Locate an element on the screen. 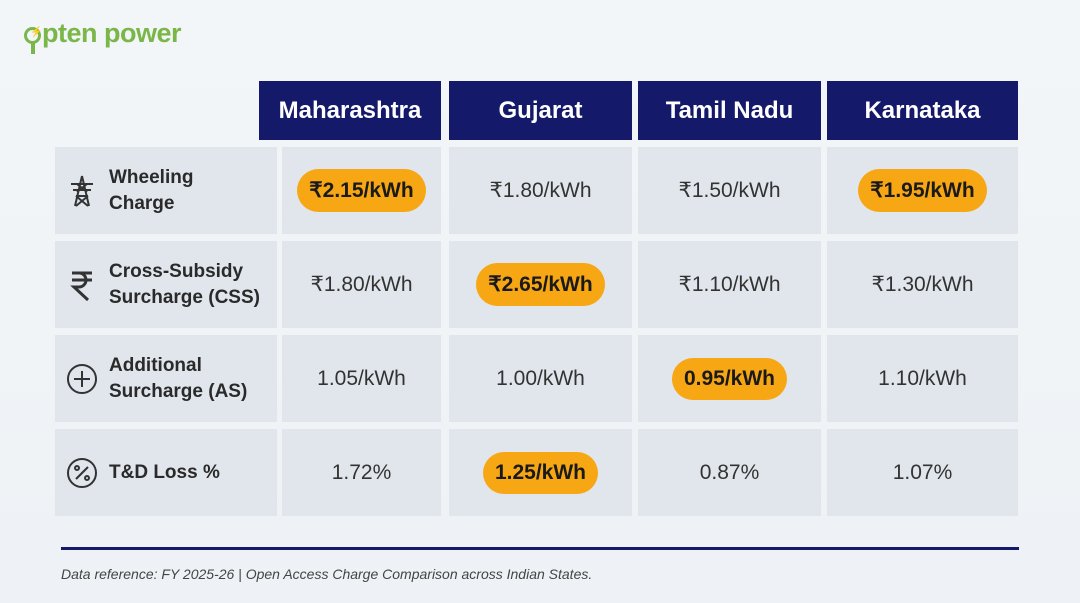 The width and height of the screenshot is (1080, 603). value-cell: ₹2.65/kWh is located at coordinates (540, 284).